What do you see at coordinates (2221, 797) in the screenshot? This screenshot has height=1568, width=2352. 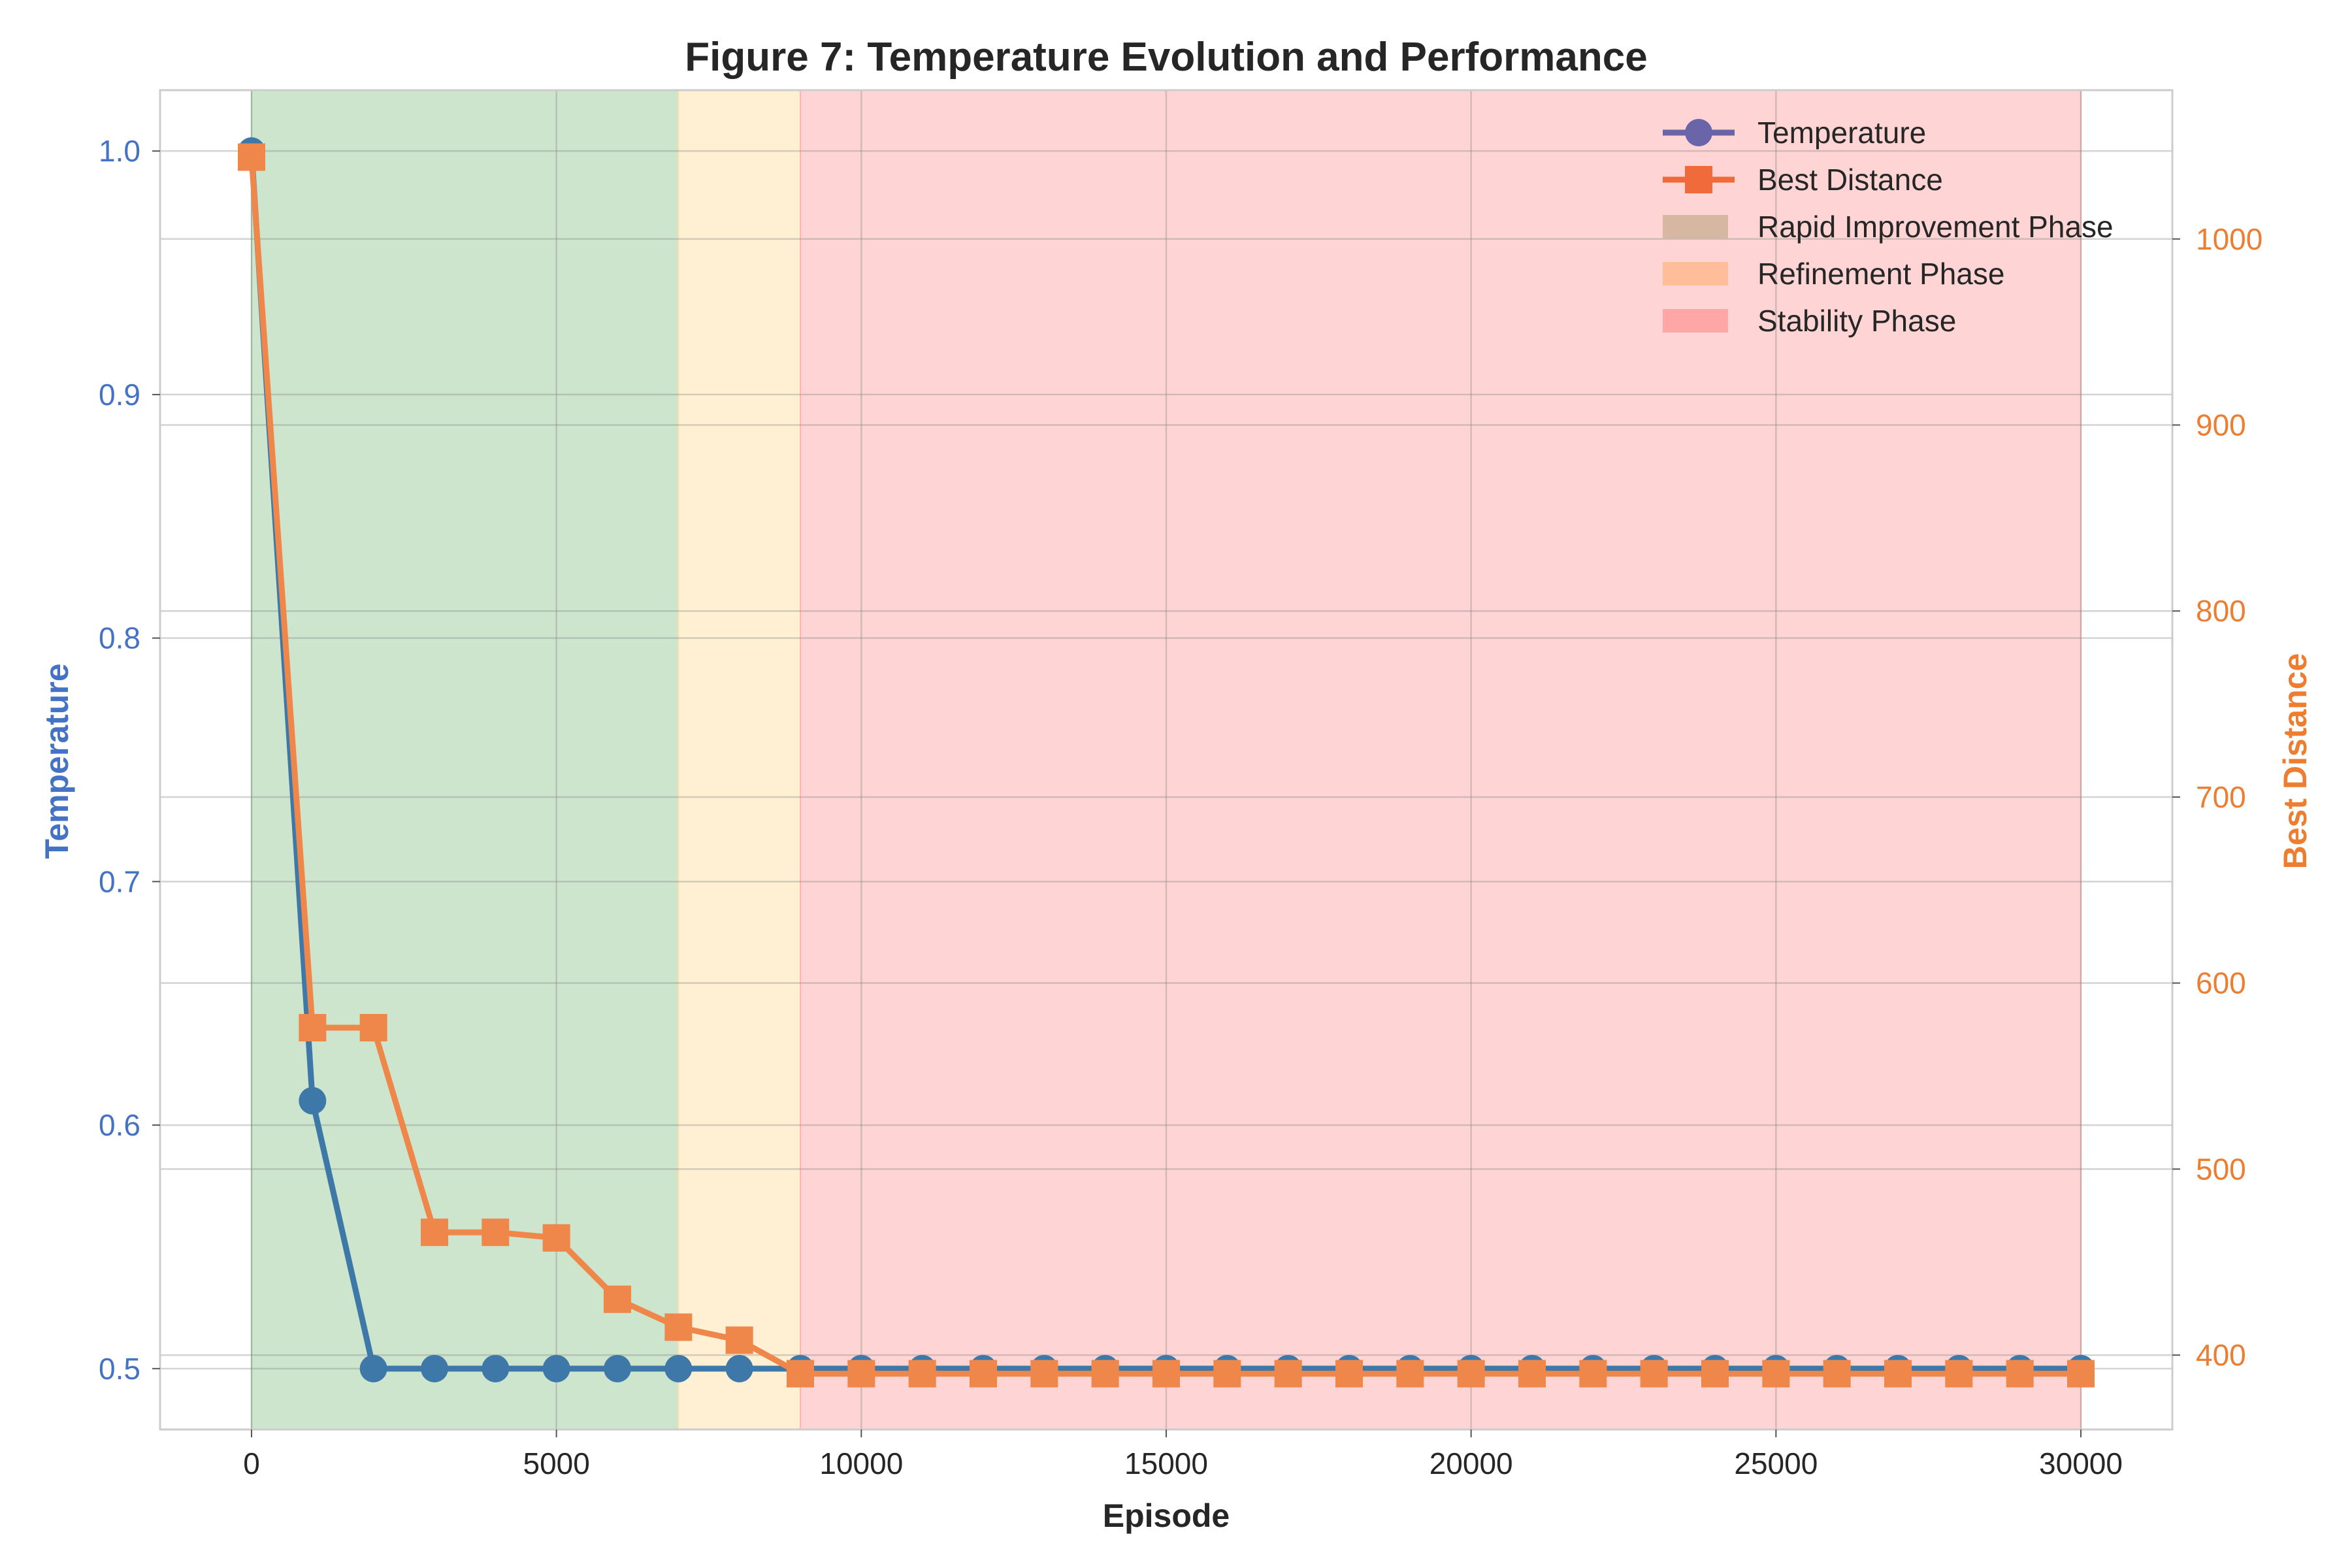 I see `y-right-tick-label: 700` at bounding box center [2221, 797].